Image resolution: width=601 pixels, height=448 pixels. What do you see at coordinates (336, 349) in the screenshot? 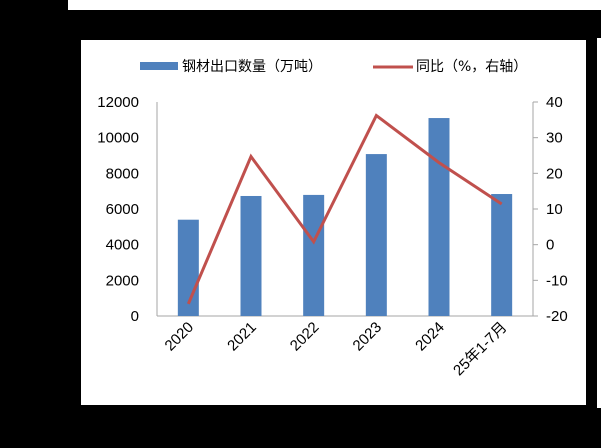
I see `x-axis-category-labels: 2020 2021 2022 2023 2024 25年1-7月` at bounding box center [336, 349].